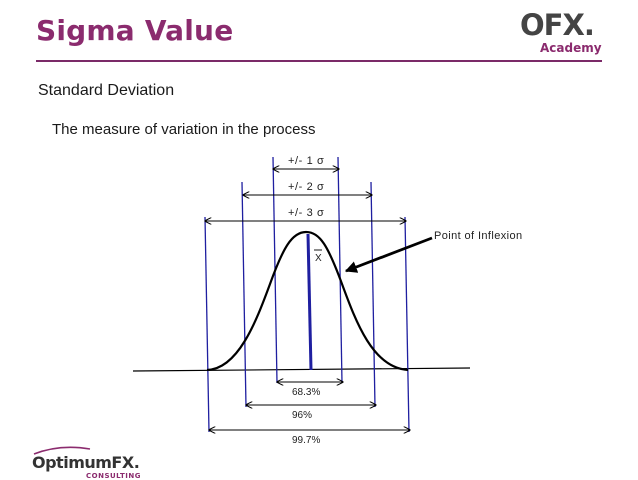  Describe the element at coordinates (306, 392) in the screenshot. I see `coverage-68-label: 68.3%` at that location.